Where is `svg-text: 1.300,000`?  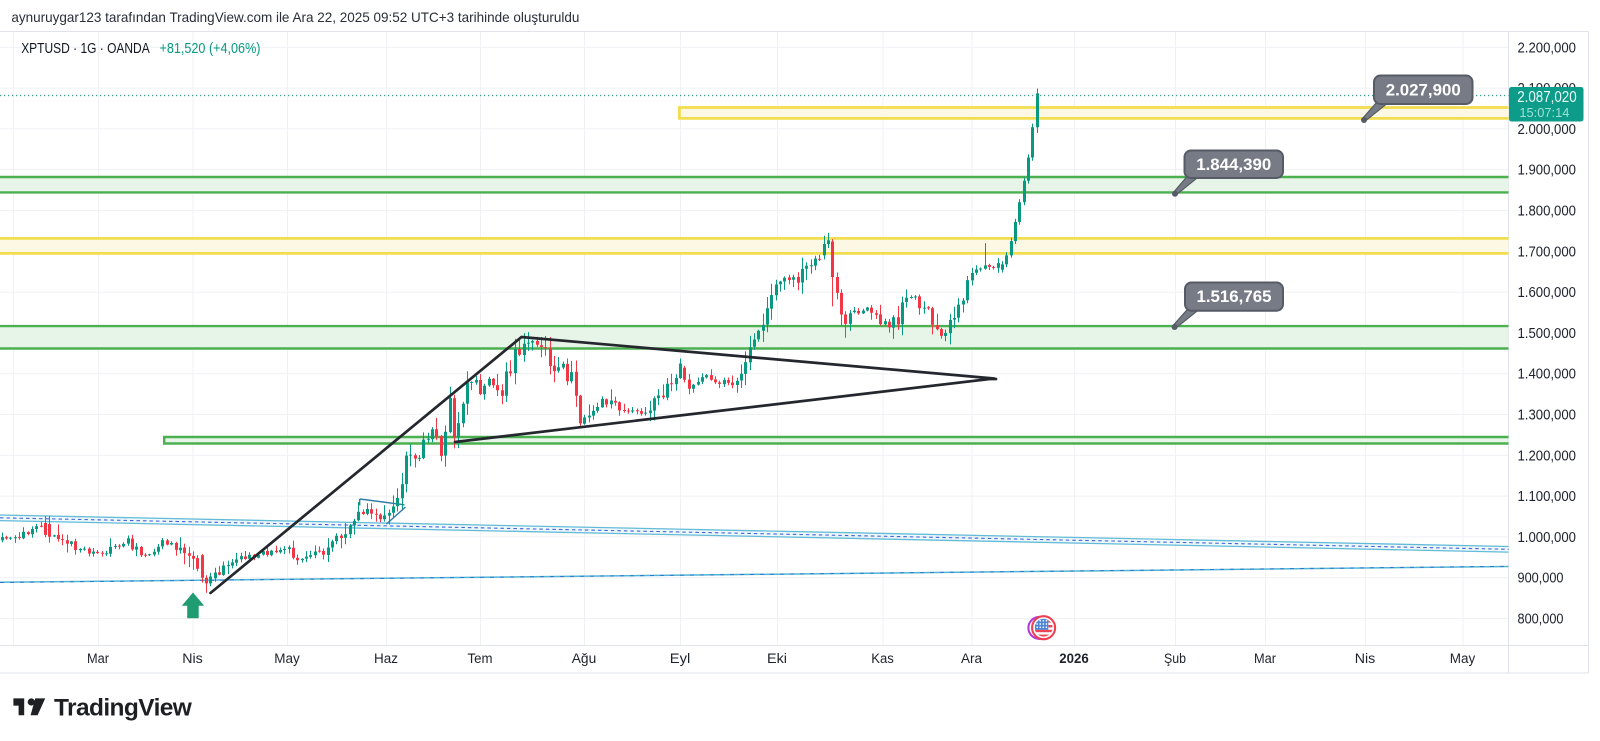
svg-text: 1.300,000 is located at coordinates (1547, 416).